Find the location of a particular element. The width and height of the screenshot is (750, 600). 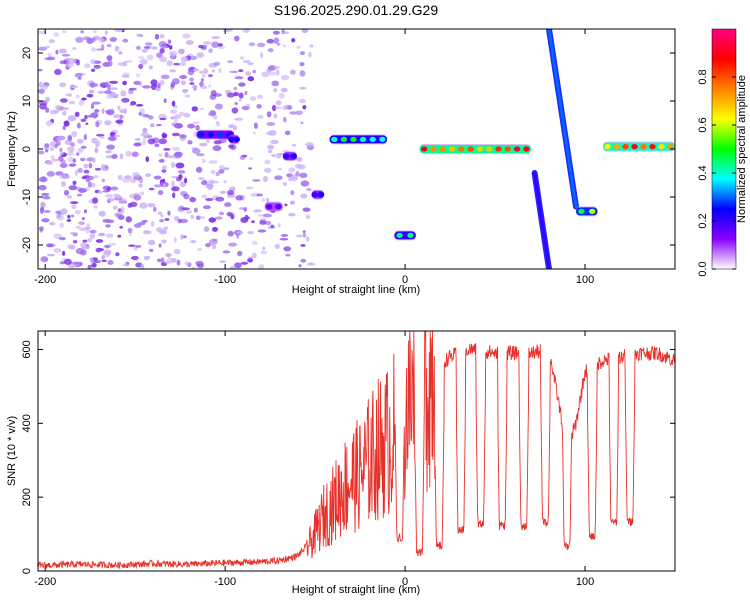

y-tick-label: -20 is located at coordinates (27, 245).